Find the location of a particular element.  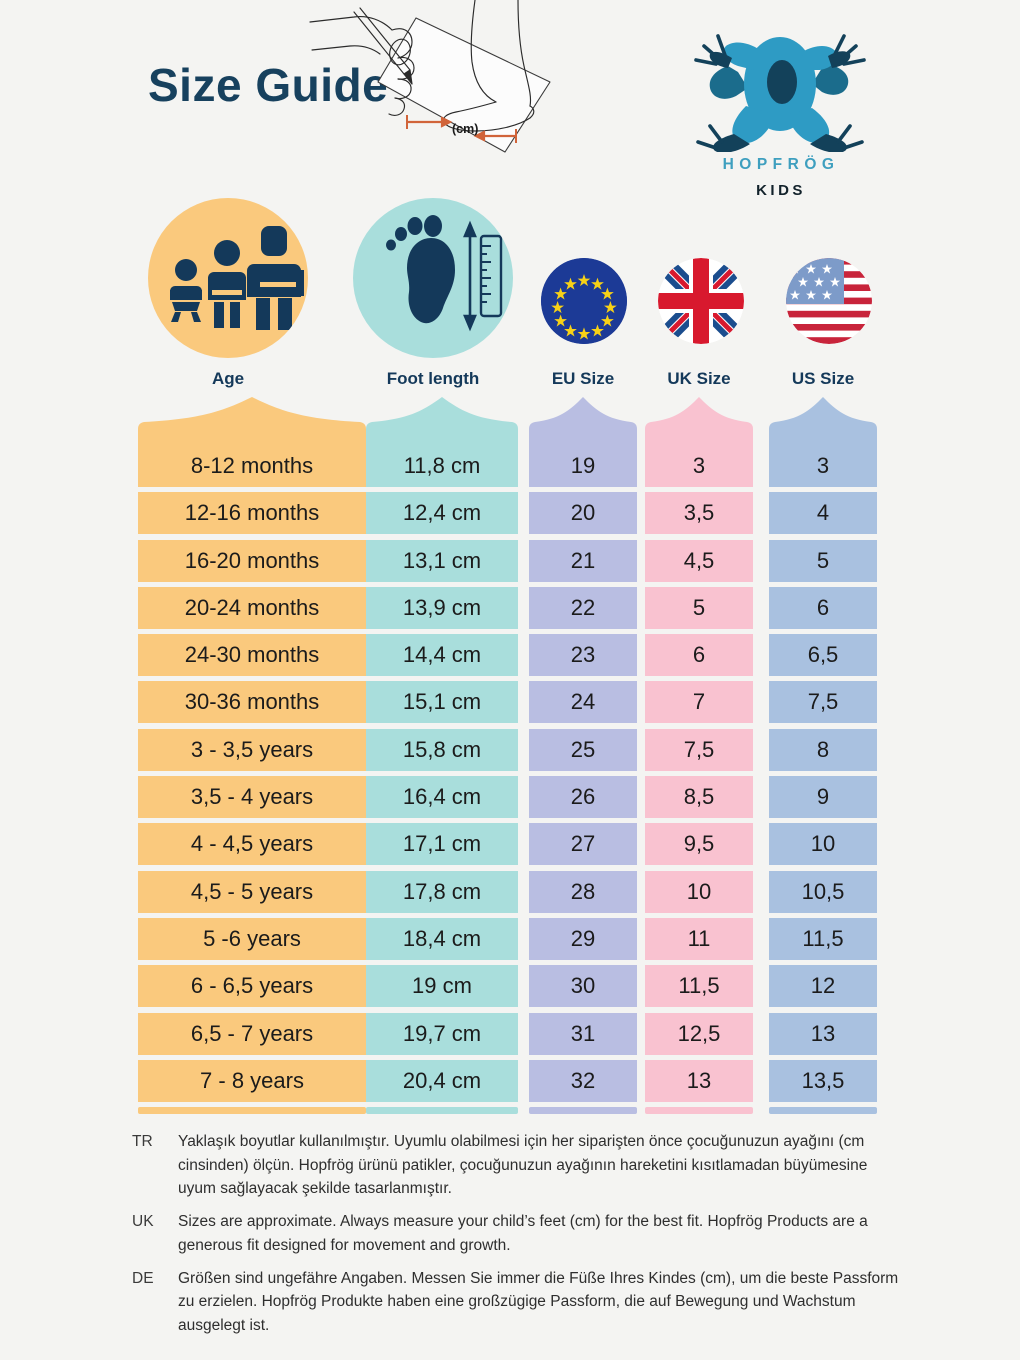

cell-eu-row-8: 26 is located at coordinates (583, 797).